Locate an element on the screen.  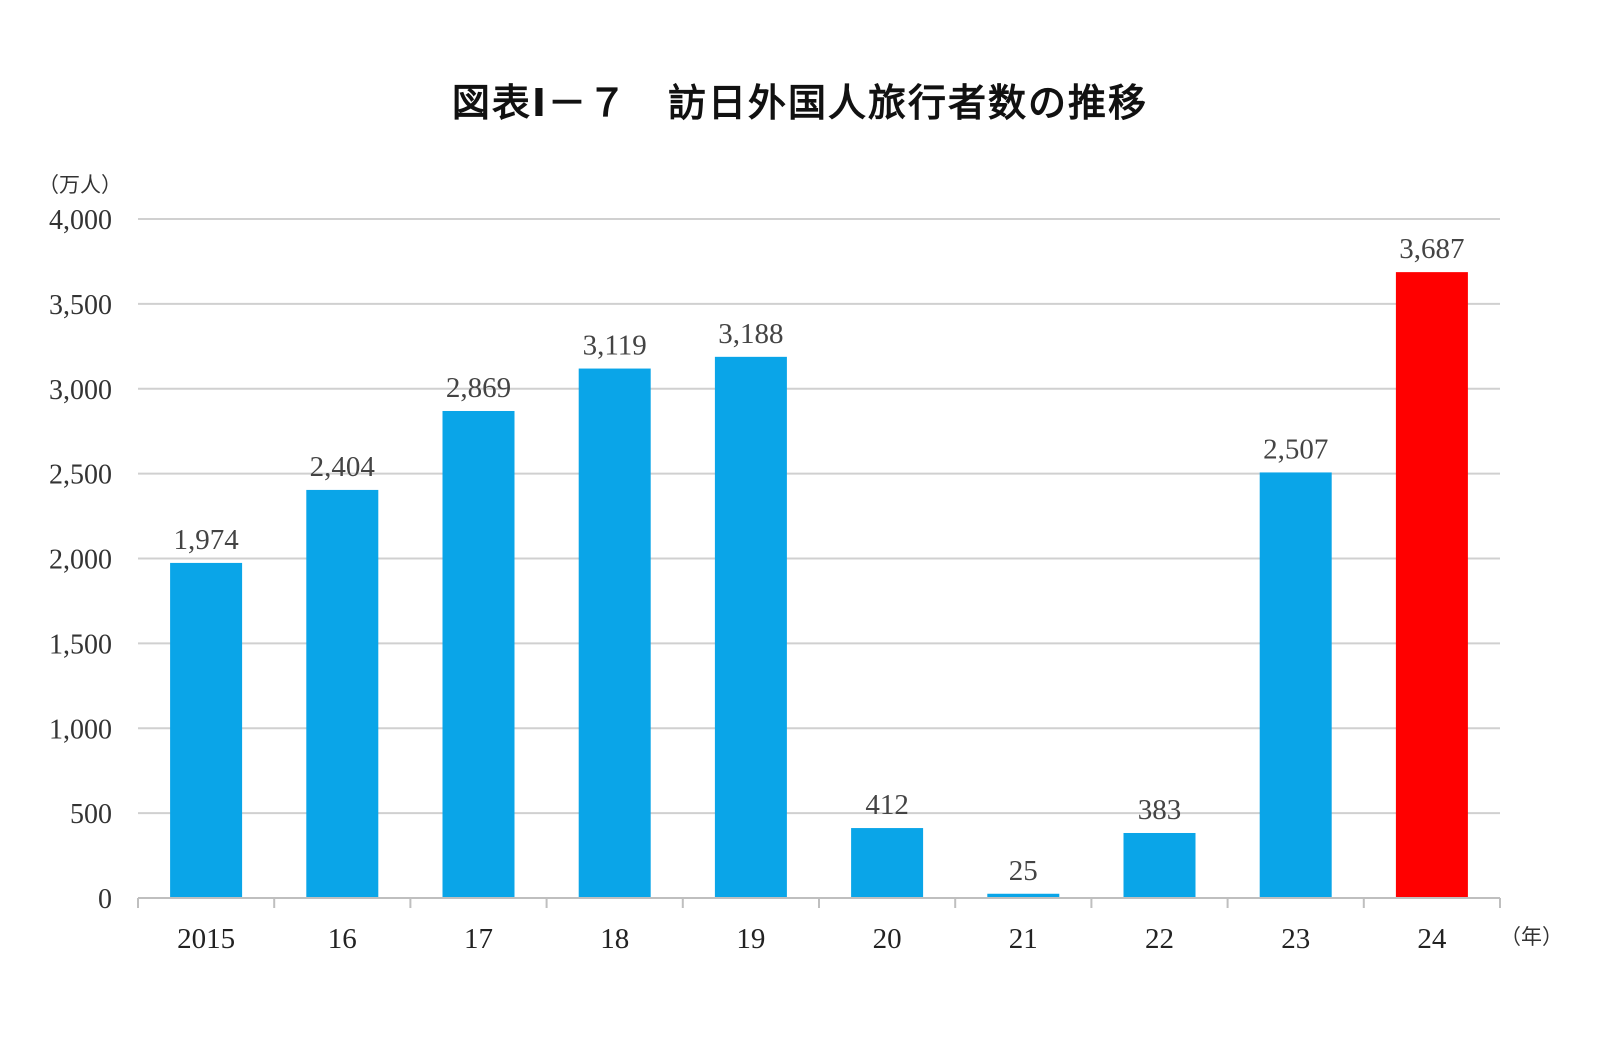
x-tick-label-20: 20 is located at coordinates (887, 939).